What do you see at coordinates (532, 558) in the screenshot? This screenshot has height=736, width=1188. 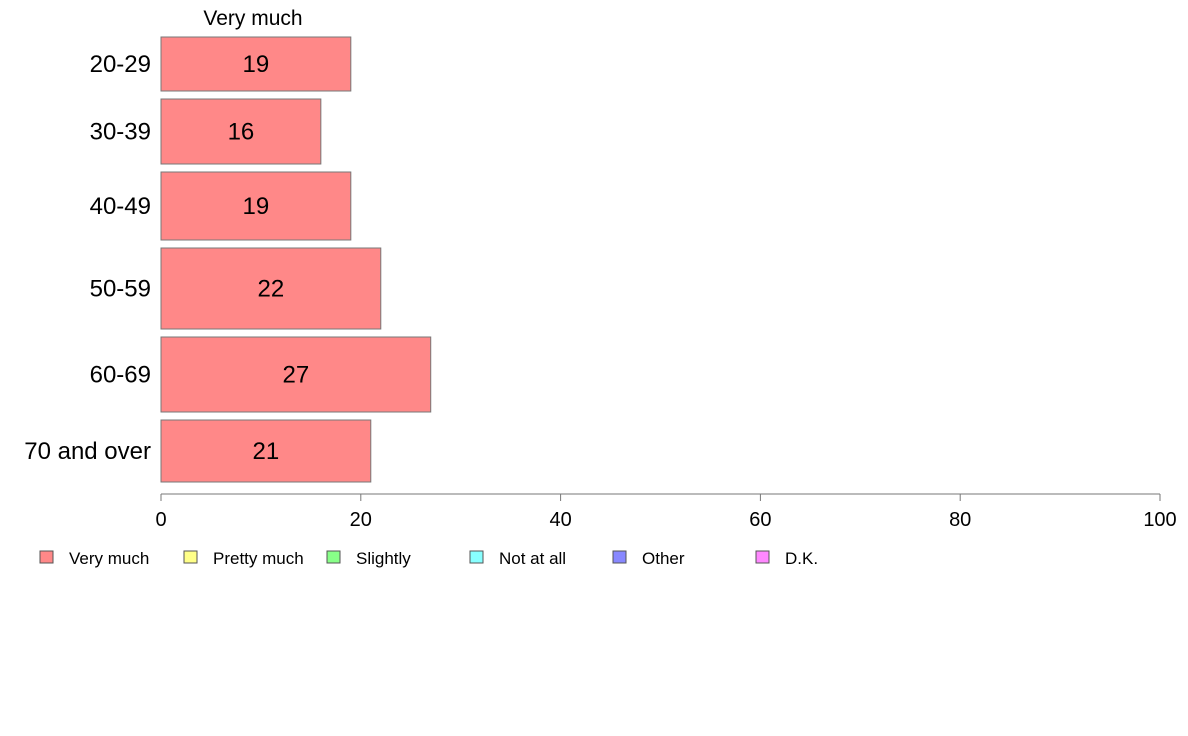 I see `legend-label: Not at all` at bounding box center [532, 558].